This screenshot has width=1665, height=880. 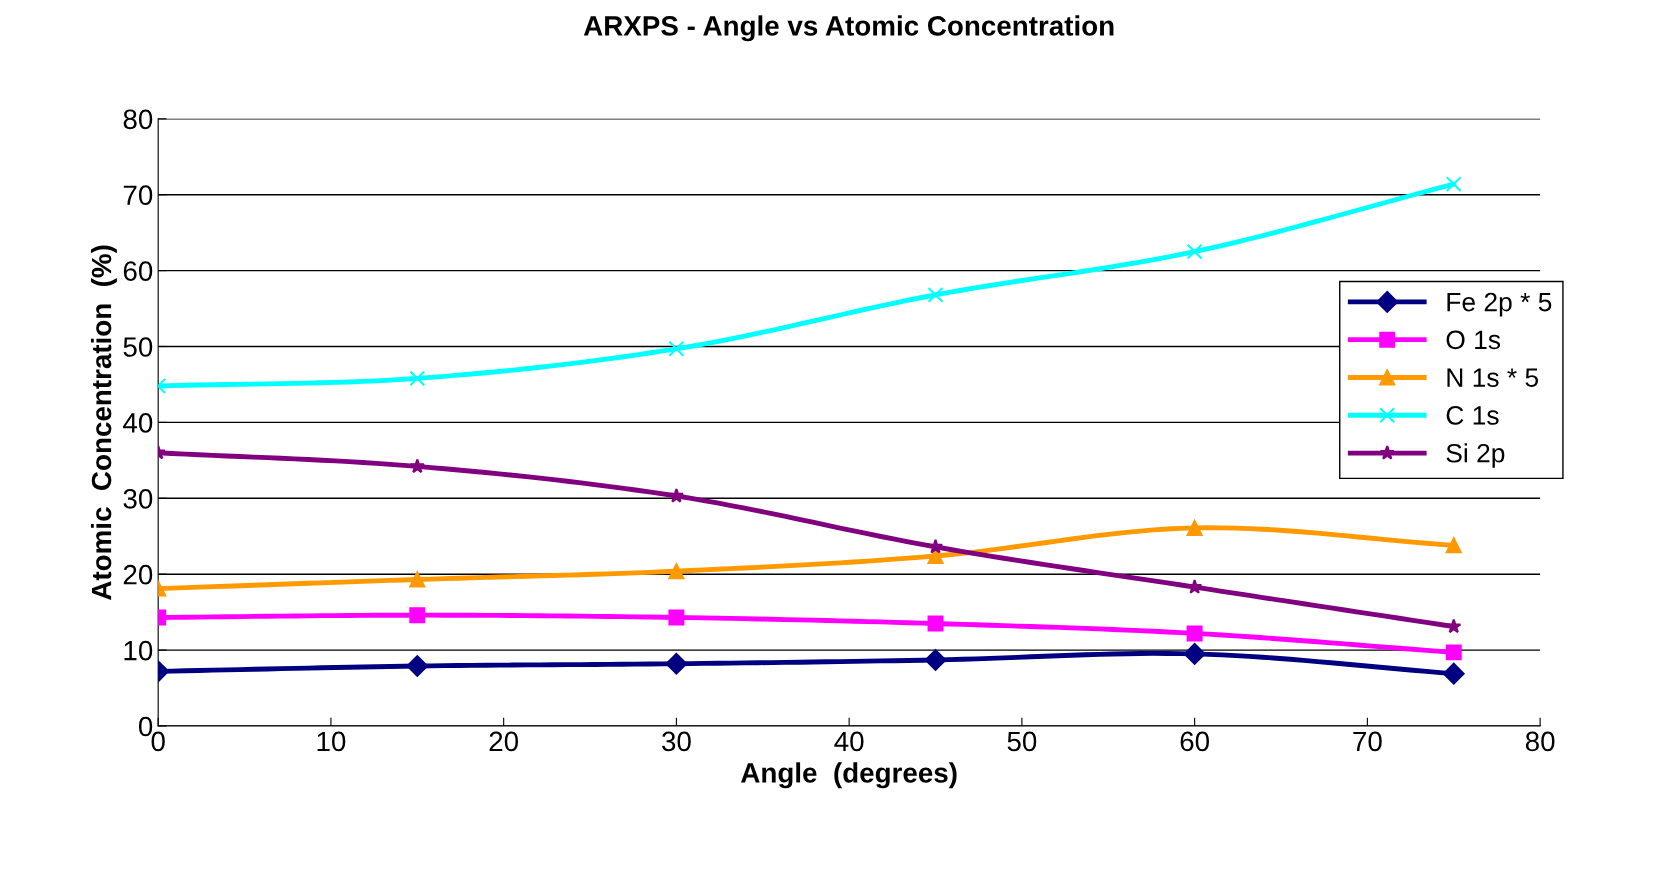 I want to click on x-tick-label: 60, so click(x=1194, y=741).